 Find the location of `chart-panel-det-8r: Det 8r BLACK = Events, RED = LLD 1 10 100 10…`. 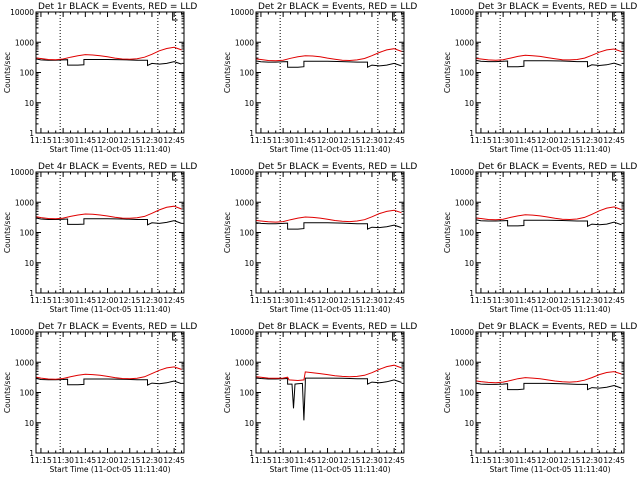

chart-panel-det-8r: Det 8r BLACK = Events, RED = LLD 1 10 100 10… is located at coordinates (320, 398).